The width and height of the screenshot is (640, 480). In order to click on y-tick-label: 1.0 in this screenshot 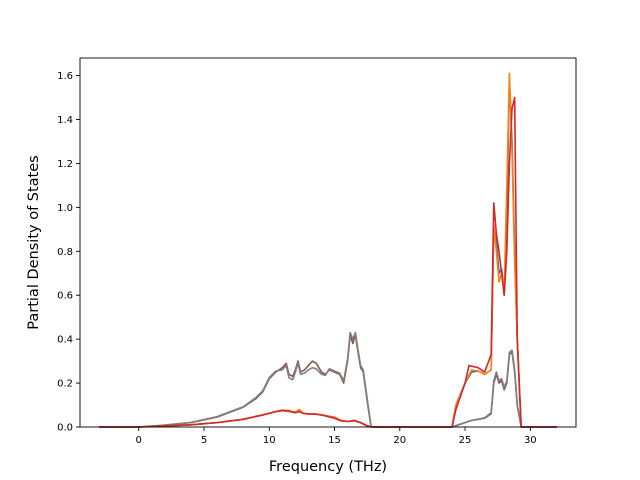, I will do `click(65, 208)`.